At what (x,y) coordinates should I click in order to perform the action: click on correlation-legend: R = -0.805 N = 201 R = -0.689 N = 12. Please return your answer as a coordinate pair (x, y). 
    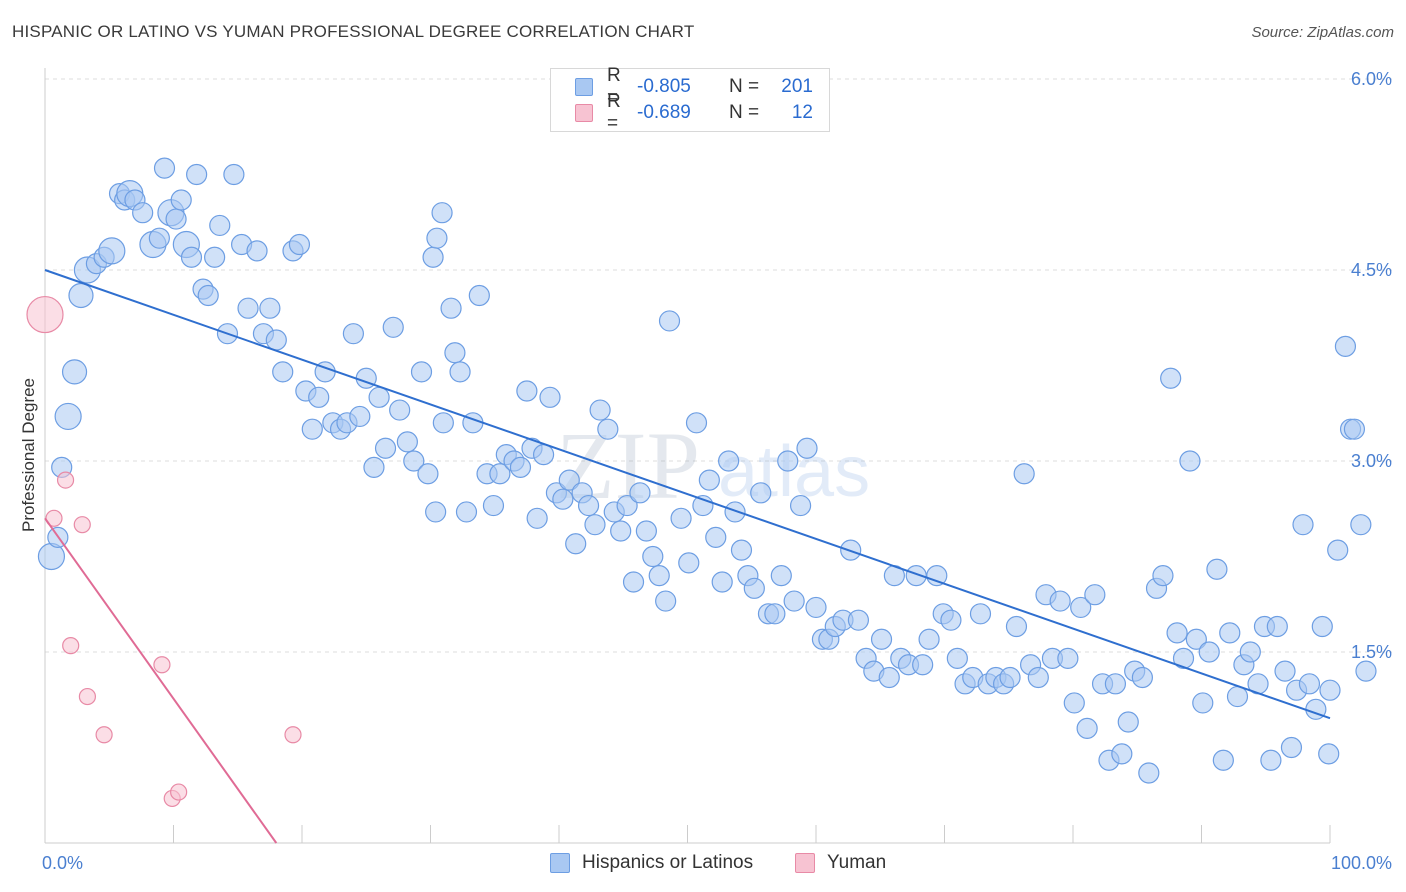
    Looking at the image, I should click on (690, 99).